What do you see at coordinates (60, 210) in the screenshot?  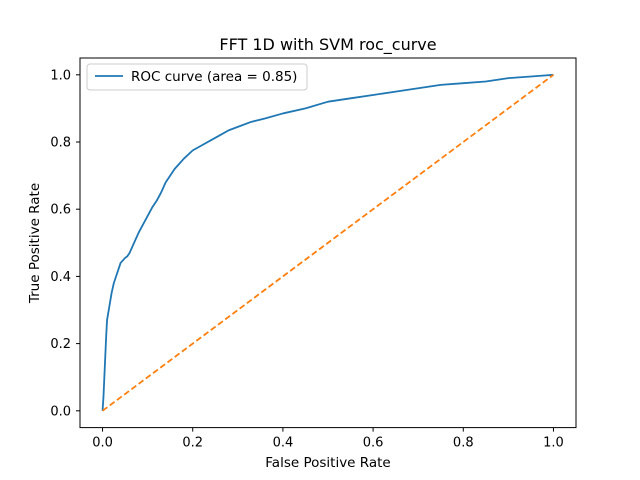 I see `y-tick-label: 0.6` at bounding box center [60, 210].